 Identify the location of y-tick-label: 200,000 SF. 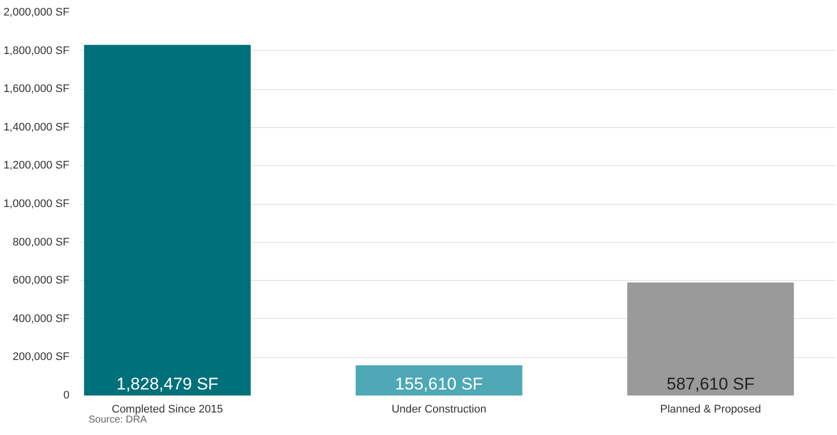
(41, 357).